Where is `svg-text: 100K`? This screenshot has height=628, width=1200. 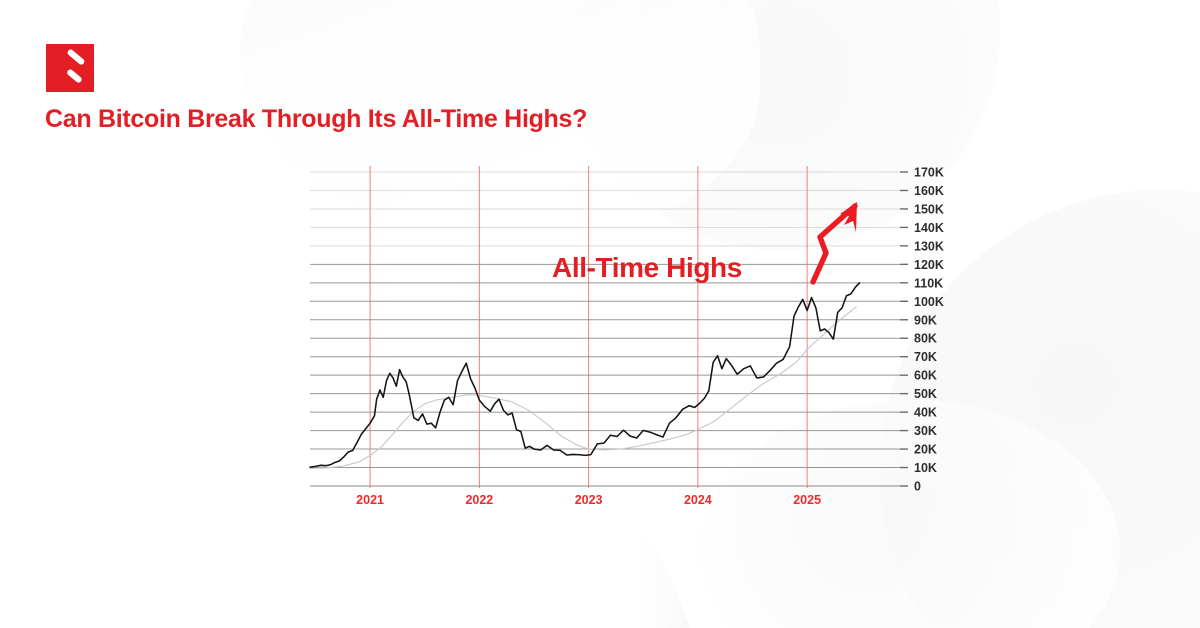
svg-text: 100K is located at coordinates (929, 302).